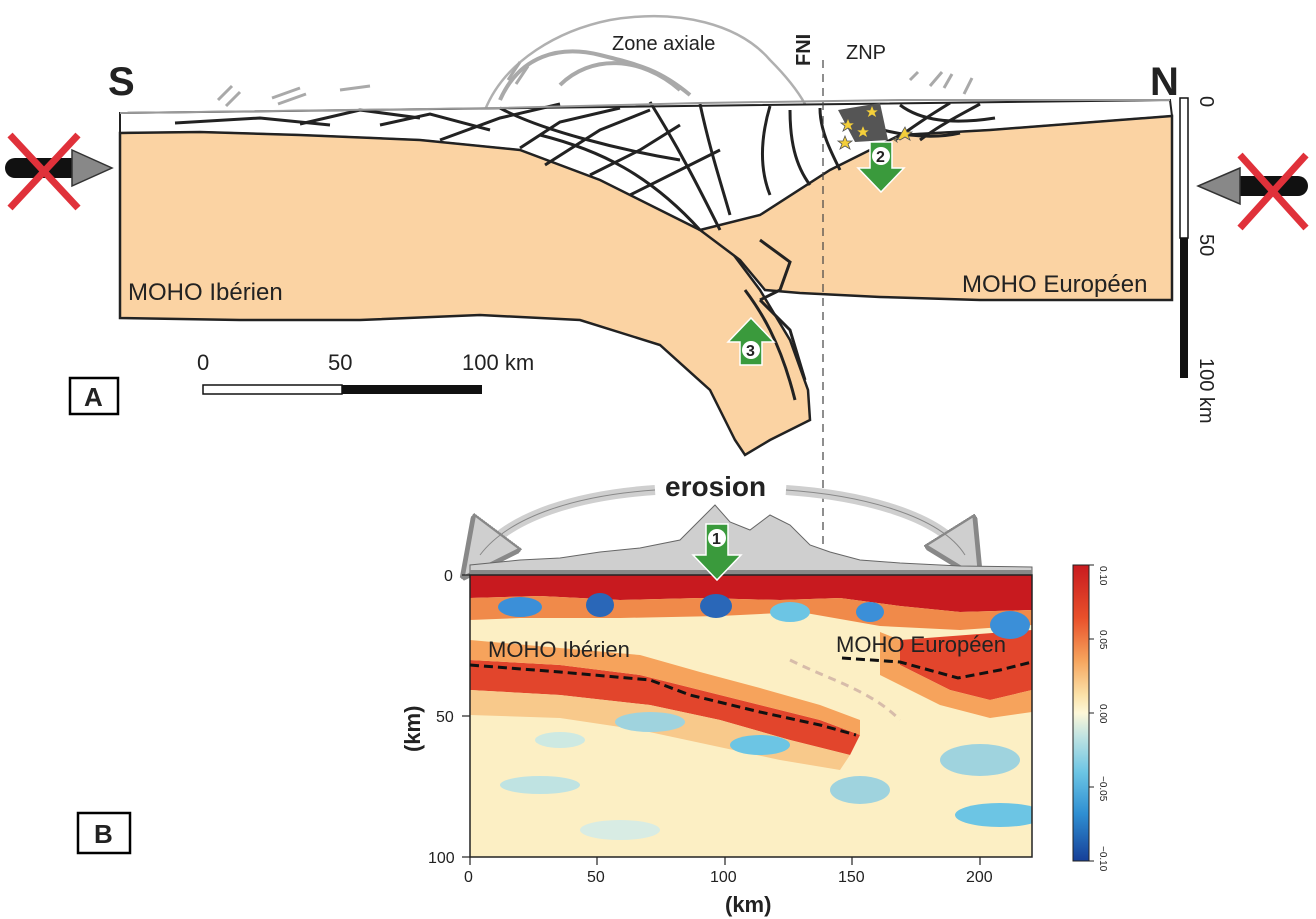 This screenshot has height=919, width=1316. What do you see at coordinates (644, 106) in the screenshot?
I see `surface-line` at bounding box center [644, 106].